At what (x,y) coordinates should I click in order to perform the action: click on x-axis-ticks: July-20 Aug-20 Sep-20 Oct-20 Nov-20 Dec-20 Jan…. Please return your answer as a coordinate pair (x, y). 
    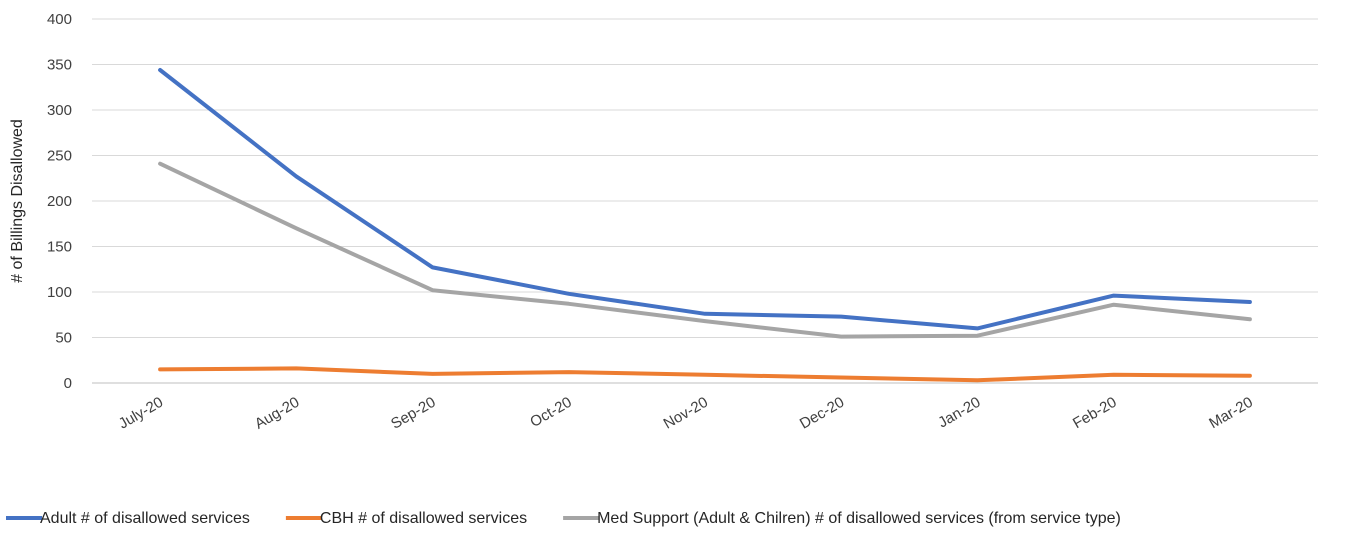
    Looking at the image, I should click on (686, 413).